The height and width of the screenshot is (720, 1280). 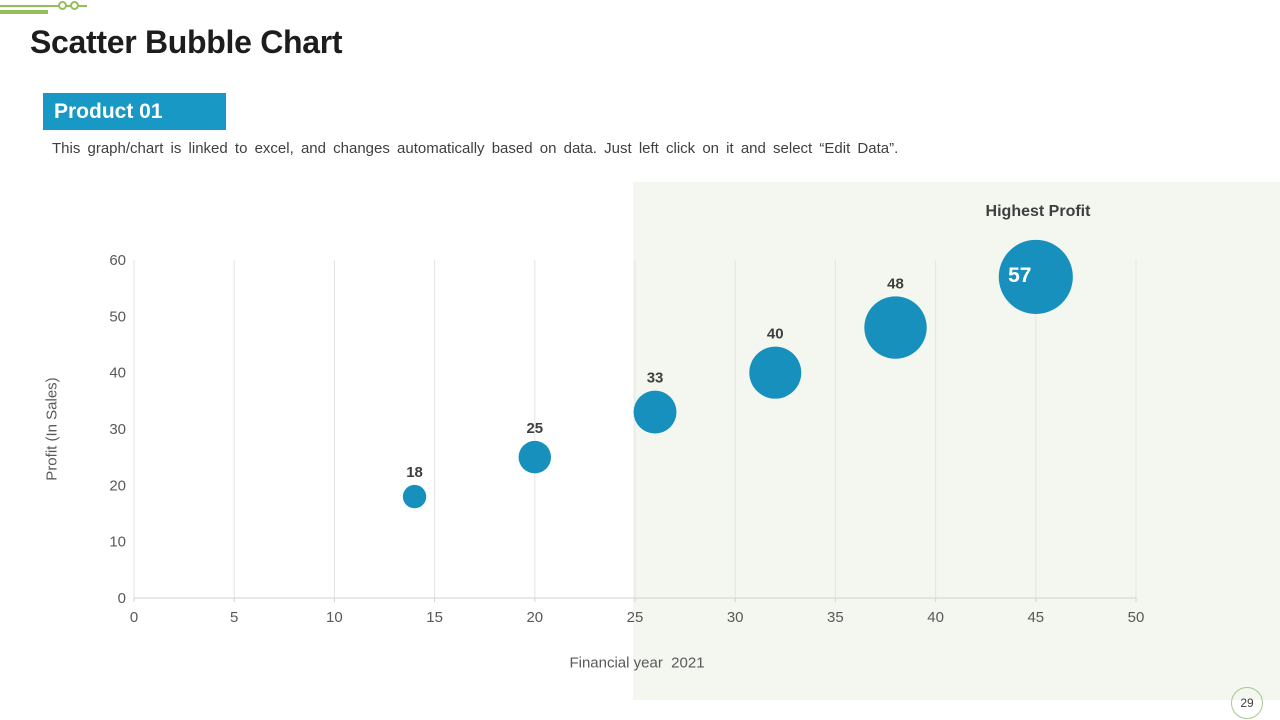 I want to click on y-tick-label: 0, so click(x=122, y=598).